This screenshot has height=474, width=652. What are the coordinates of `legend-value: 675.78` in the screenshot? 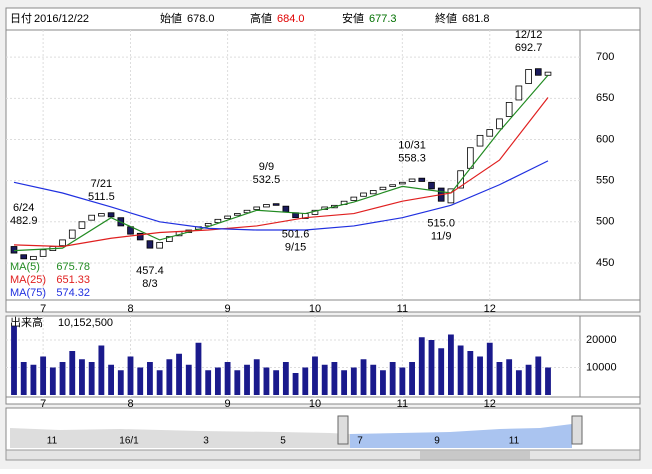 It's located at (73, 267).